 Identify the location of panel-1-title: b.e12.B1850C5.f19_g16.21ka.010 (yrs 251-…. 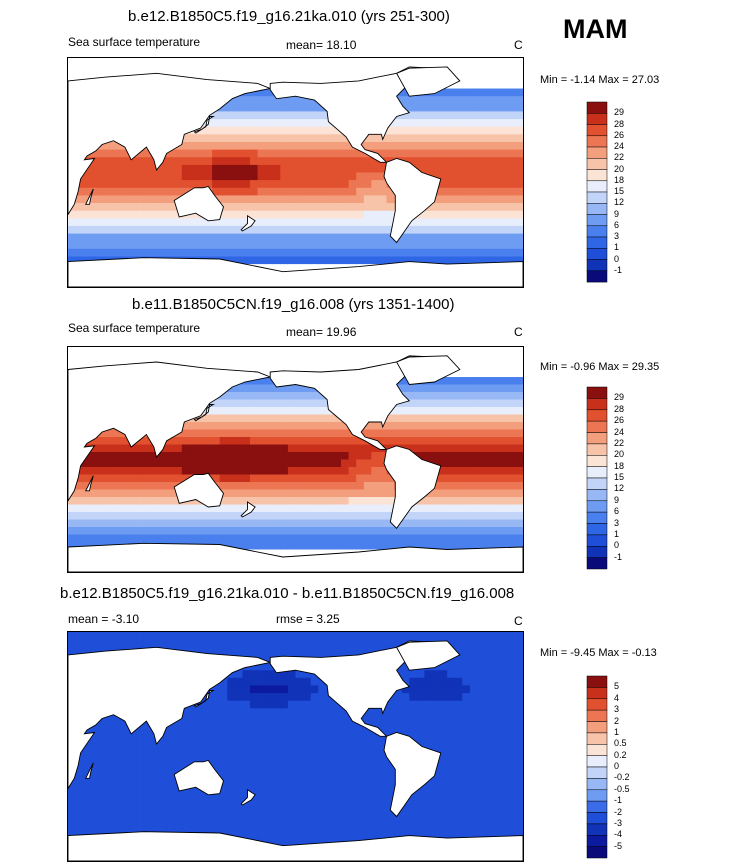
(289, 16).